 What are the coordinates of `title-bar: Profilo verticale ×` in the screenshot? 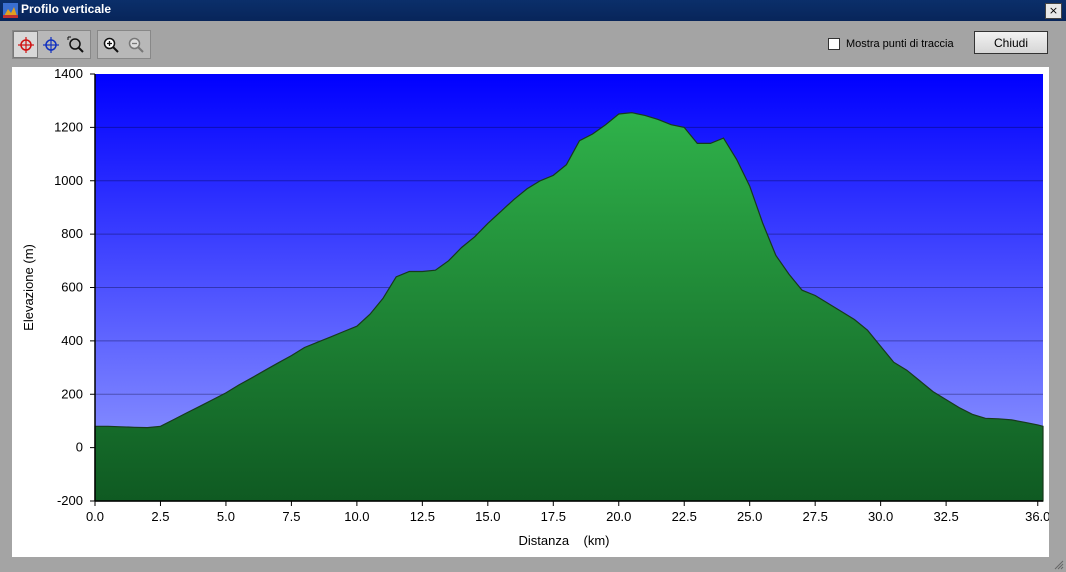 It's located at (533, 10).